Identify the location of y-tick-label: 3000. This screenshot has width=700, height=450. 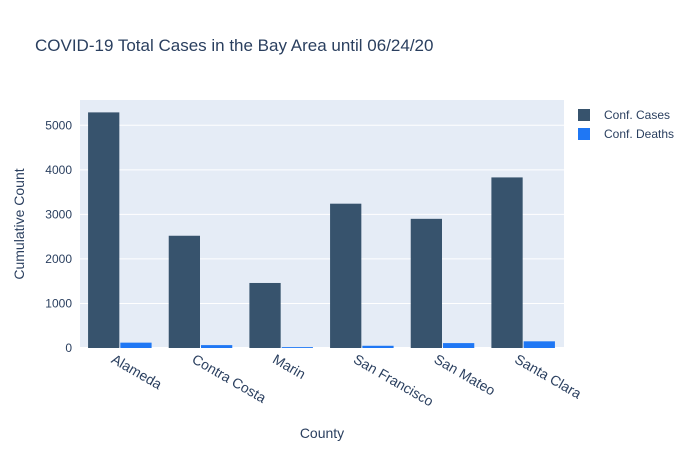
(58, 214).